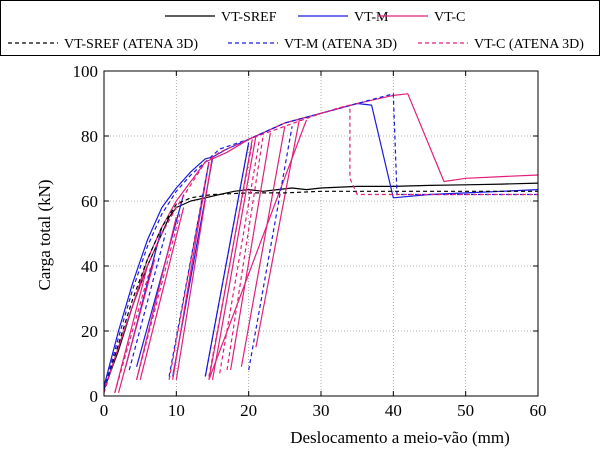 The height and width of the screenshot is (451, 600). What do you see at coordinates (89, 201) in the screenshot?
I see `y-tick-label: 60` at bounding box center [89, 201].